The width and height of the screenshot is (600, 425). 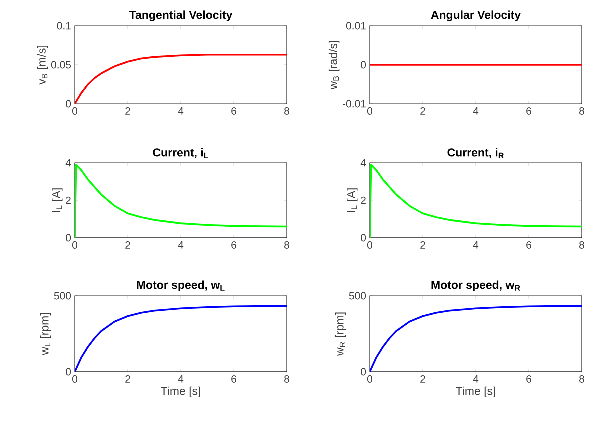 What do you see at coordinates (46, 334) in the screenshot?
I see `y-axis-title: w$_{L}$ [rpm]` at bounding box center [46, 334].